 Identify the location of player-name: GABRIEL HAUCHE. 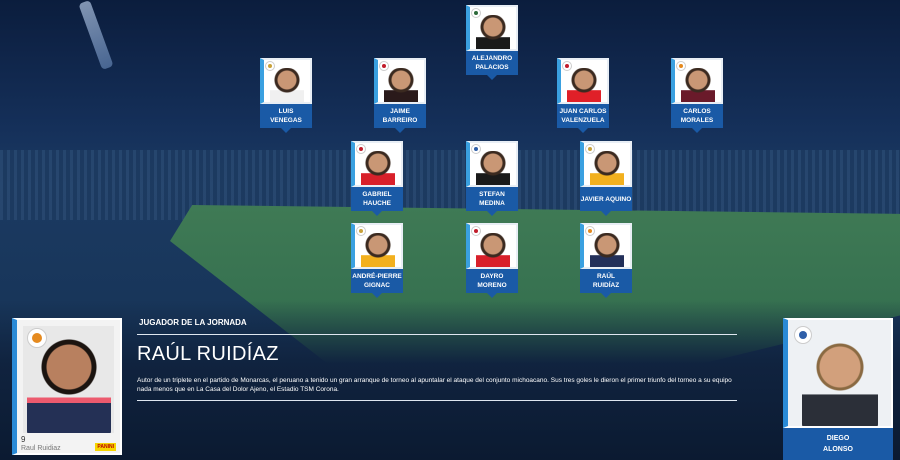
(377, 201).